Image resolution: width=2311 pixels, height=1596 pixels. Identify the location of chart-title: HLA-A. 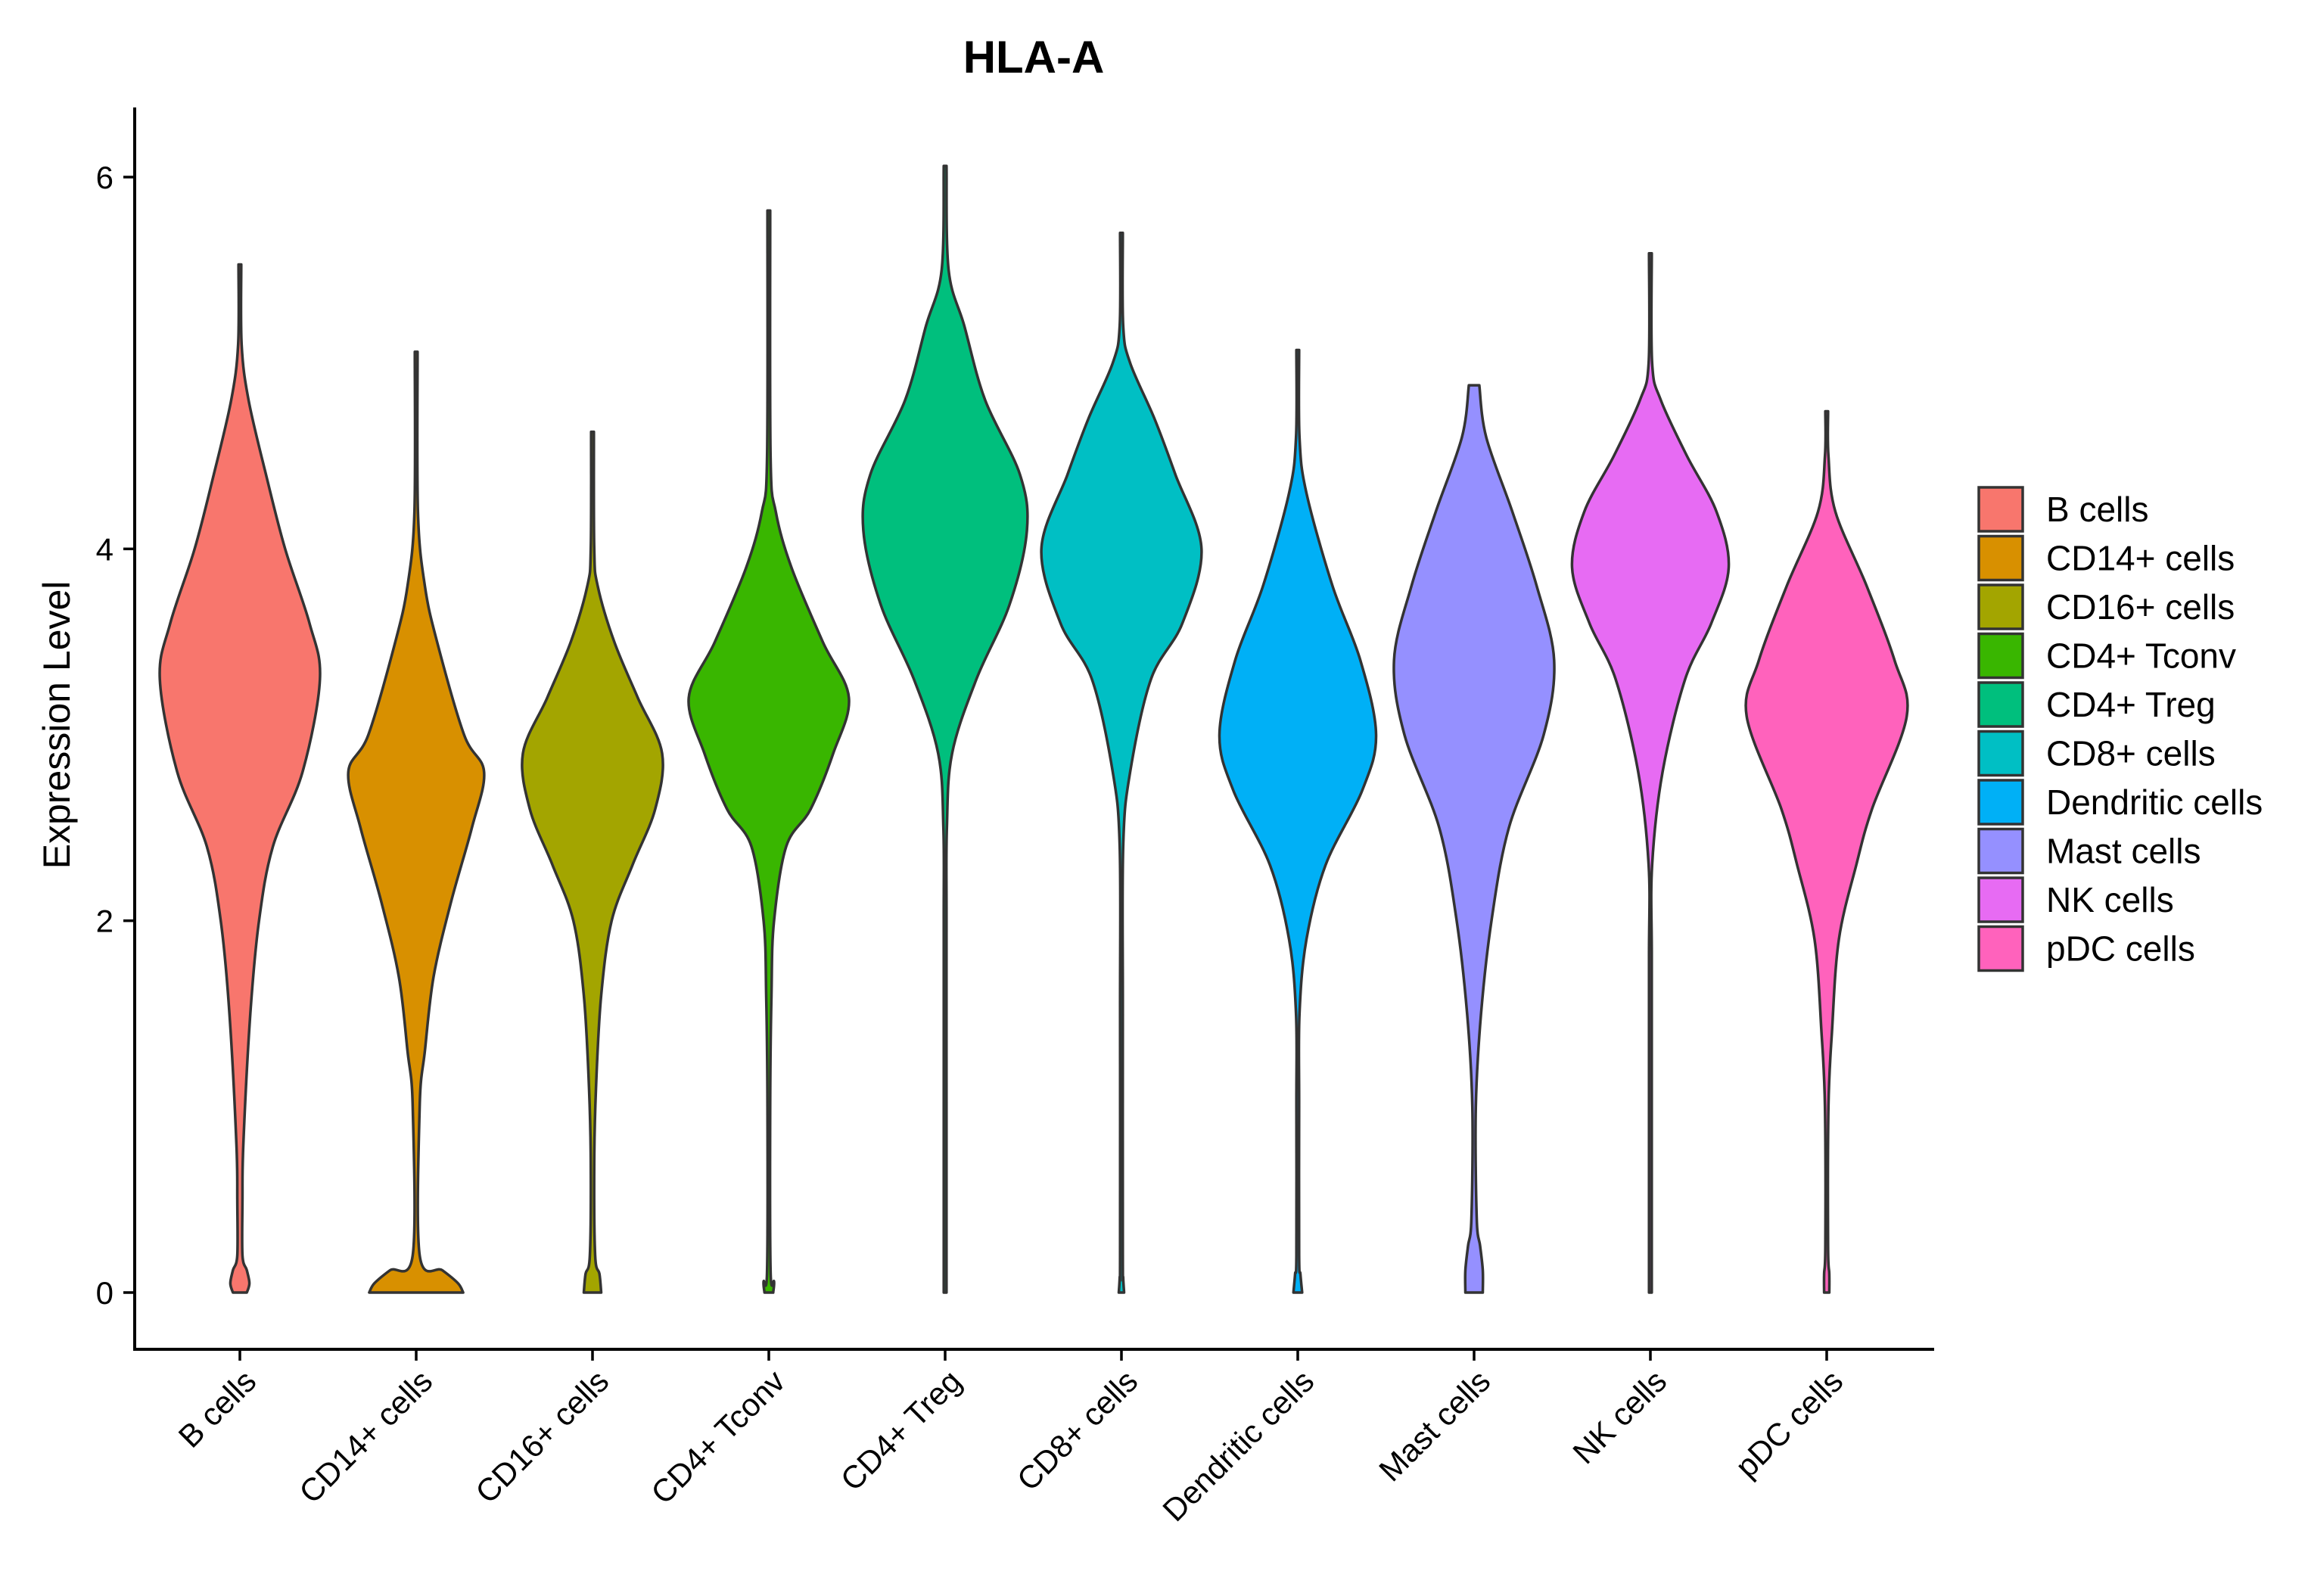
(1034, 57).